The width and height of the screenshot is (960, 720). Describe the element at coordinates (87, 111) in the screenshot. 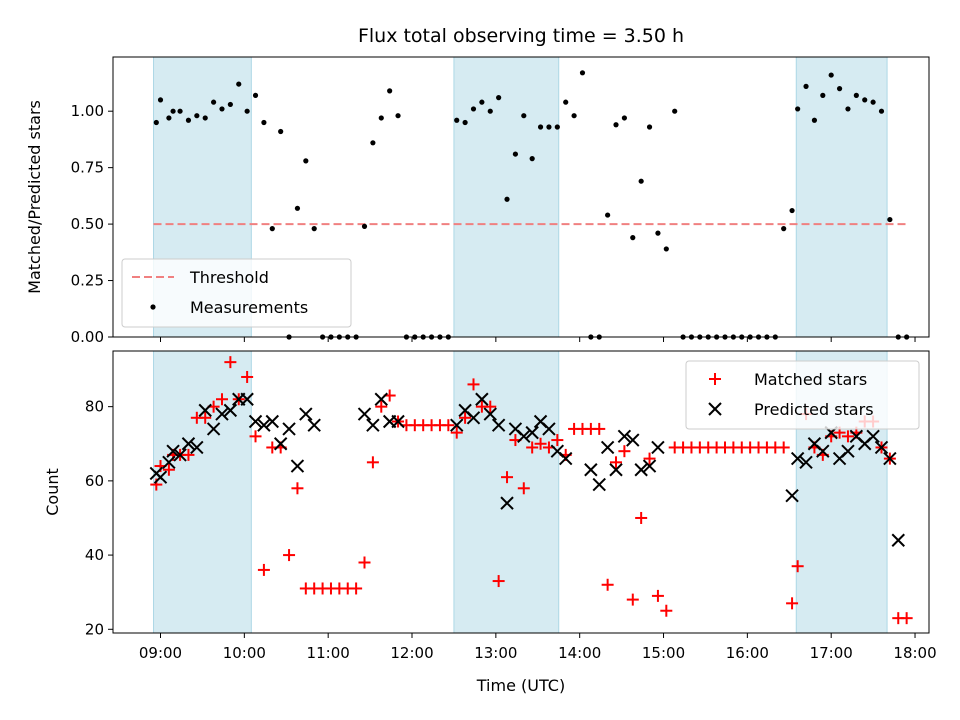

I see `y-tick-label: 1.00` at that location.